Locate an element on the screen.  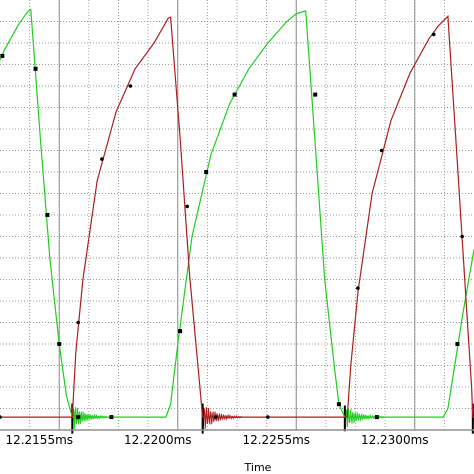
x-tick-label: 12.2300ms is located at coordinates (395, 440).